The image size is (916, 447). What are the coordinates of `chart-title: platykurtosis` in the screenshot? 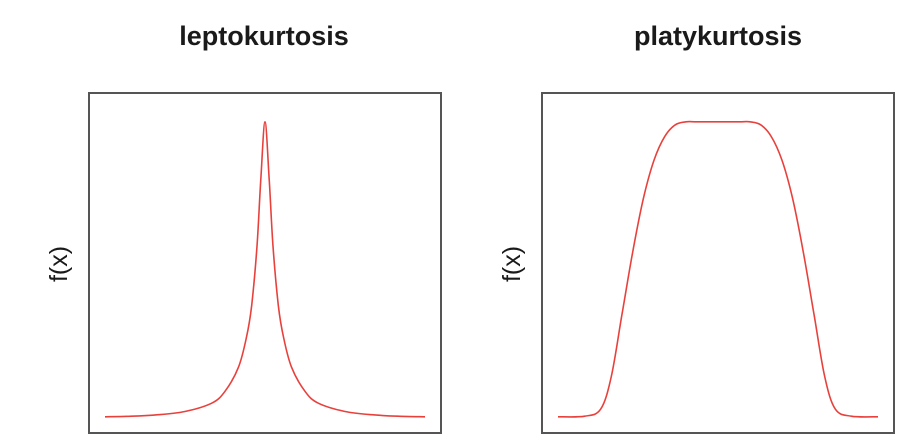 It's located at (718, 36).